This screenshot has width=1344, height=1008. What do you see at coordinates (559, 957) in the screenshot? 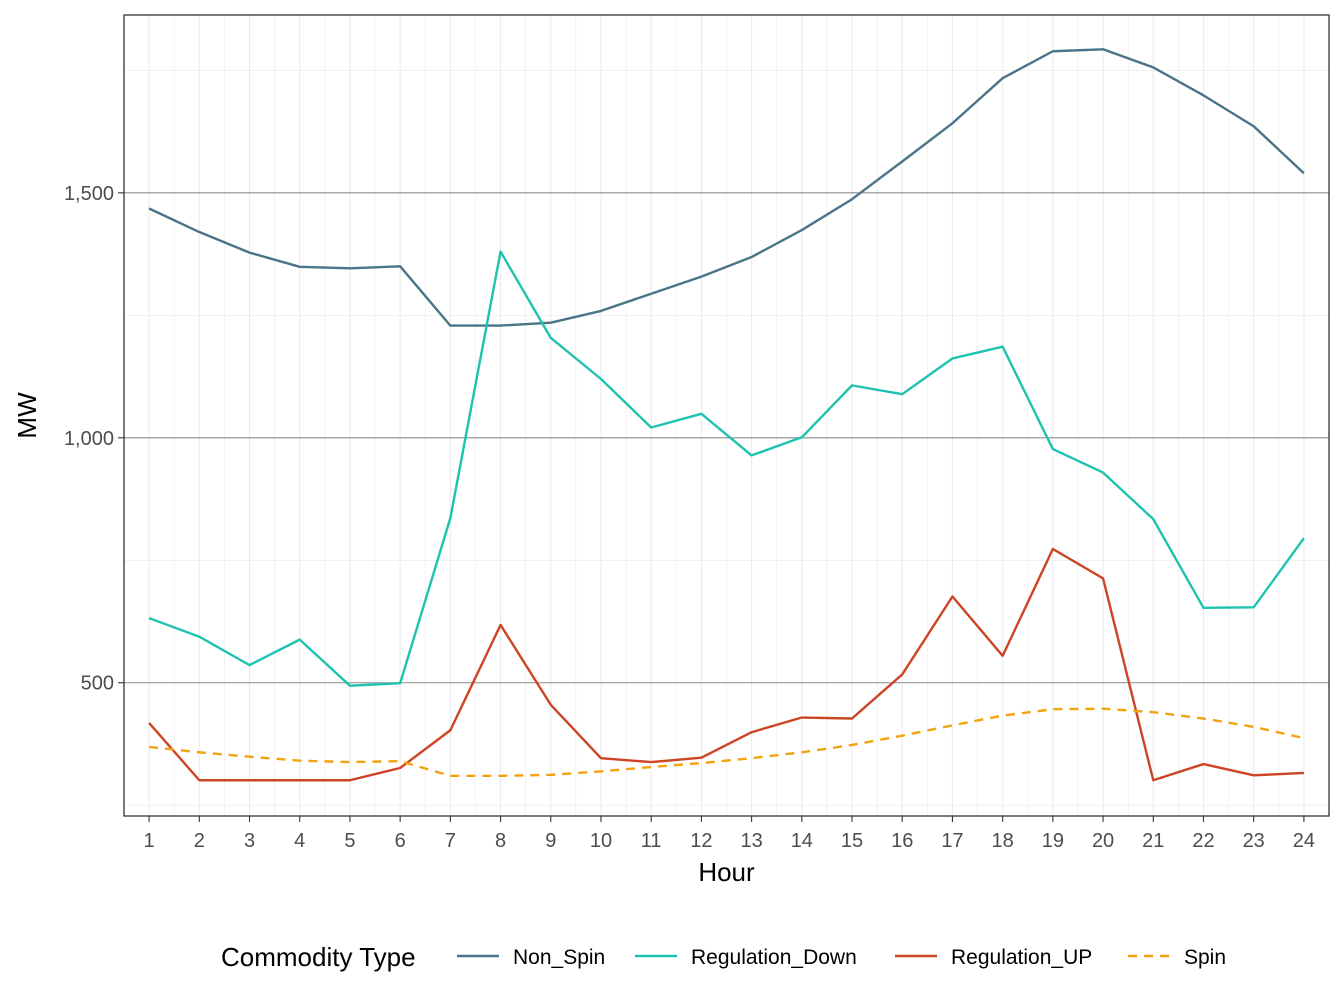
I see `legend-label-non-spin: Non_Spin` at bounding box center [559, 957].